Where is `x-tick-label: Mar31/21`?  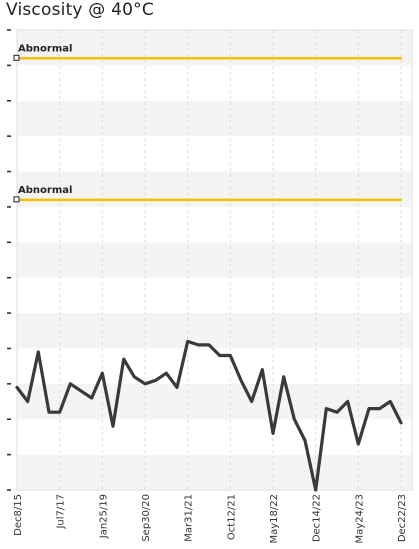
x-tick-label: Mar31/21 is located at coordinates (189, 518).